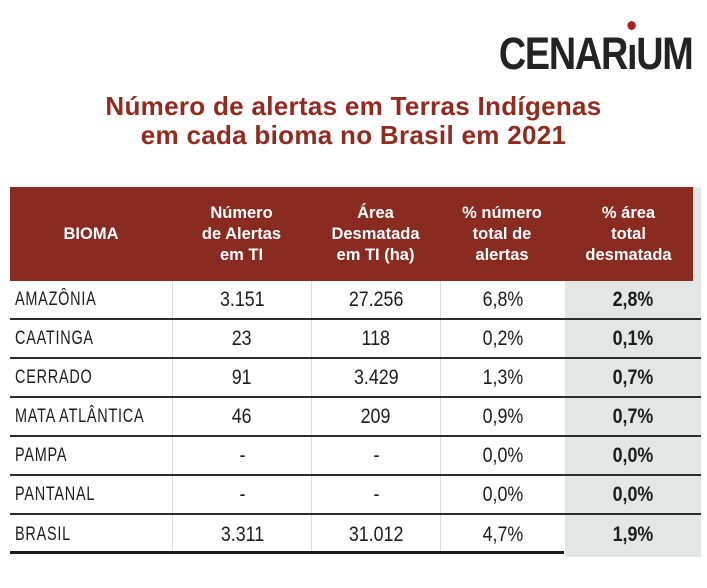 The image size is (707, 588). I want to click on cell-pct-alertas: 1,3%, so click(502, 377).